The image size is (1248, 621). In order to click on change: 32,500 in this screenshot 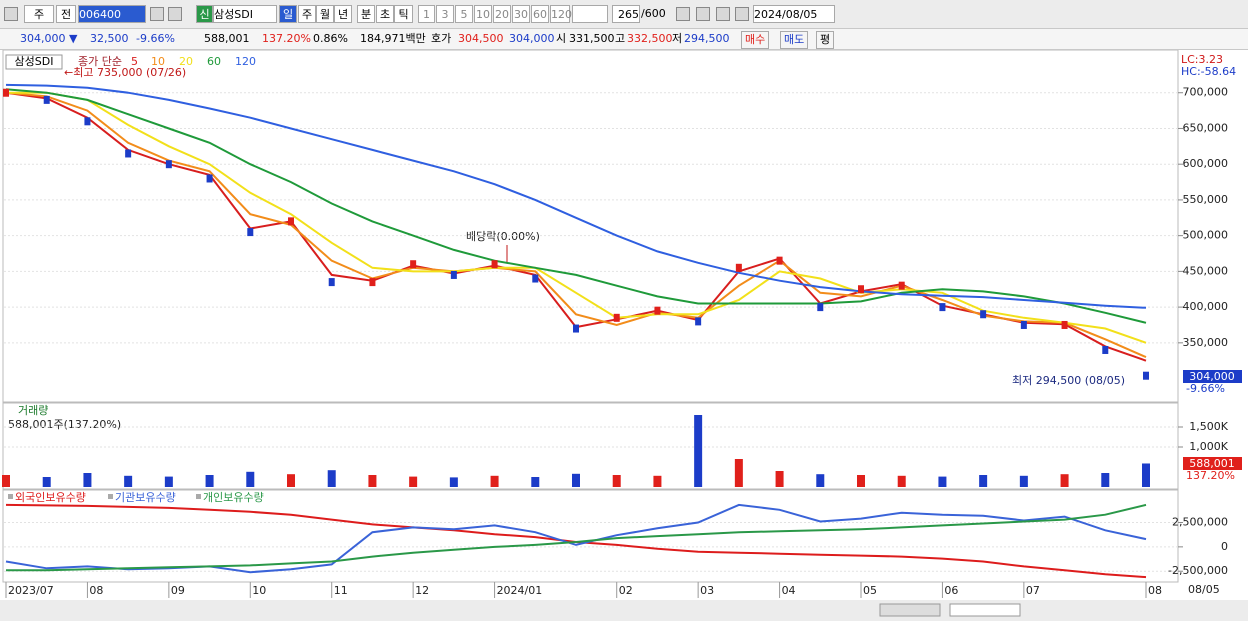, I will do `click(109, 38)`.